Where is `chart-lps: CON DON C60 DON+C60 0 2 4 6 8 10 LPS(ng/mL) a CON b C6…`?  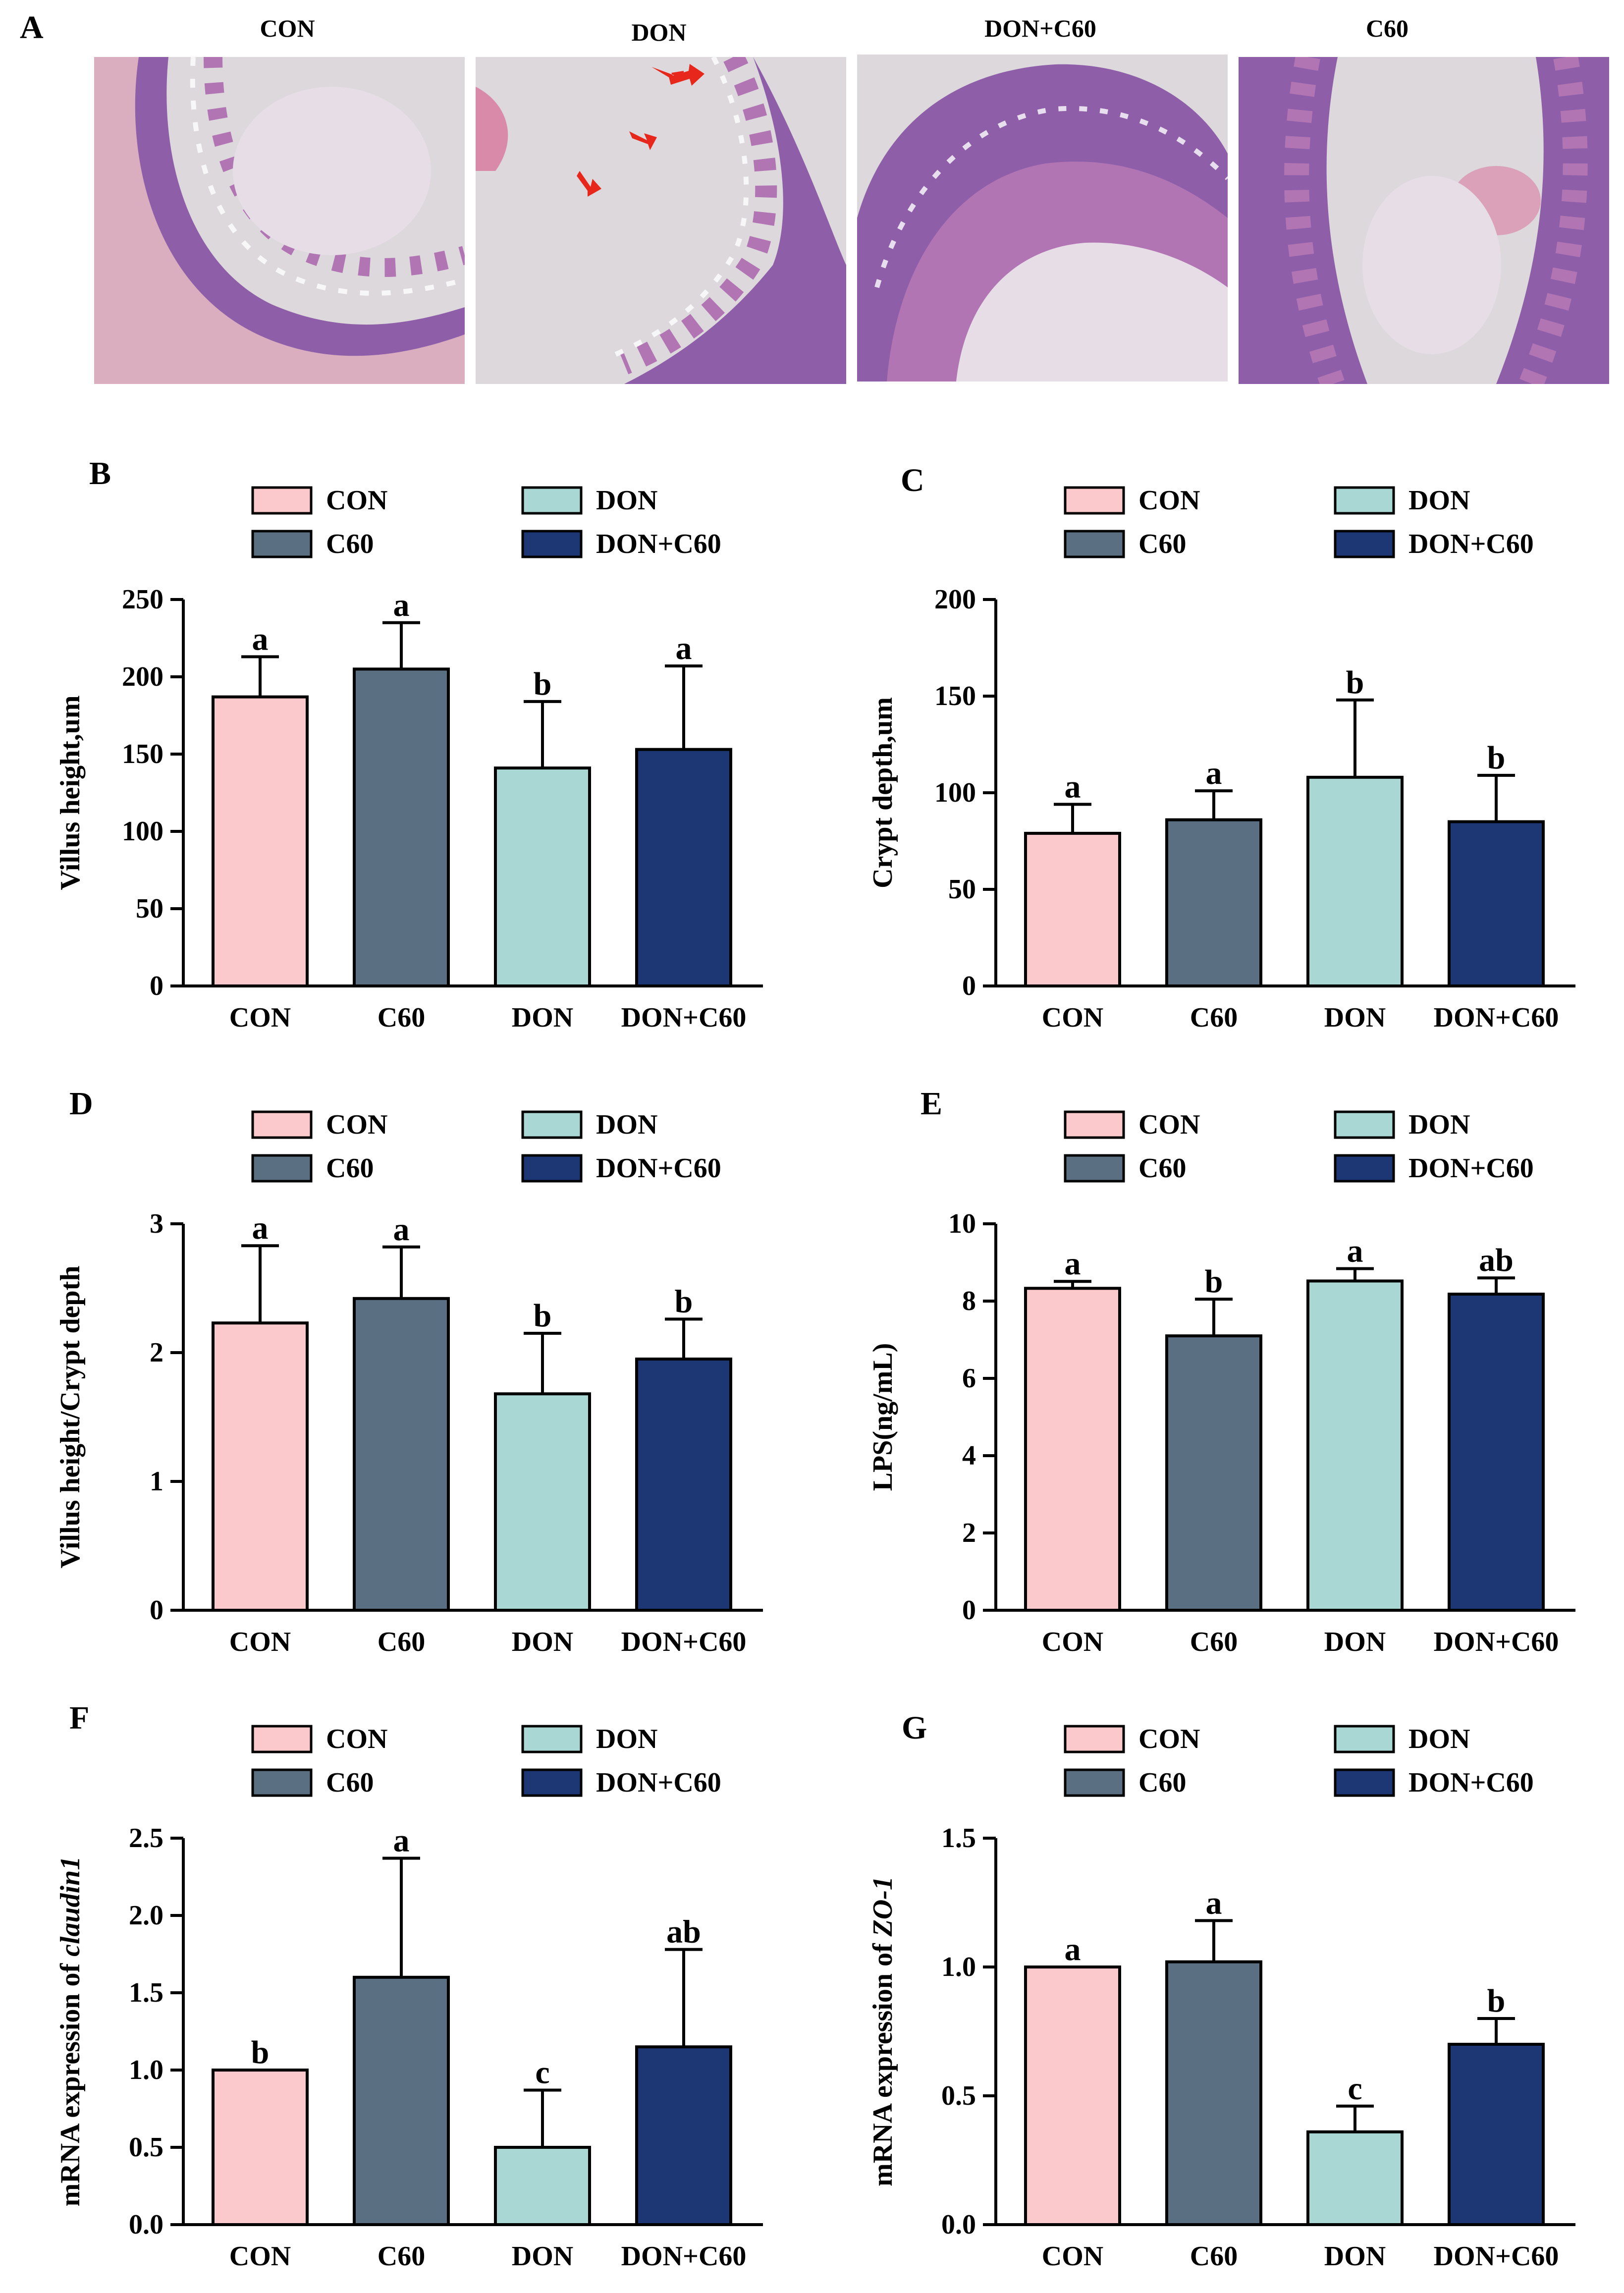 chart-lps: CON DON C60 DON+C60 0 2 4 6 8 10 LPS(ng/mL) a CON b C6… is located at coordinates (1221, 1383).